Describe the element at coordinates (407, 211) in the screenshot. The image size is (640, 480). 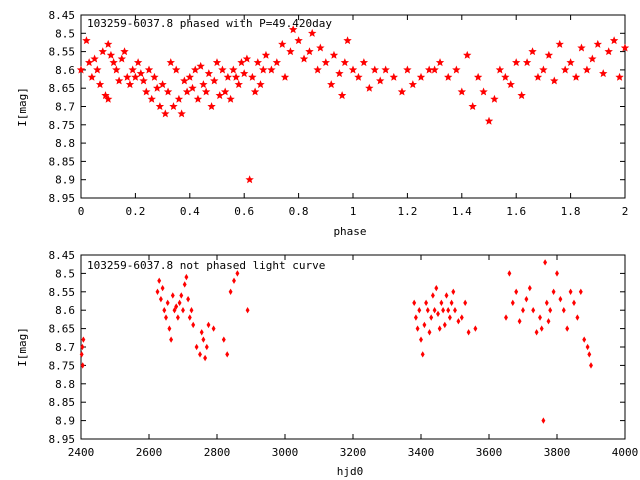
I see `x-tick-label: 1.2` at that location.